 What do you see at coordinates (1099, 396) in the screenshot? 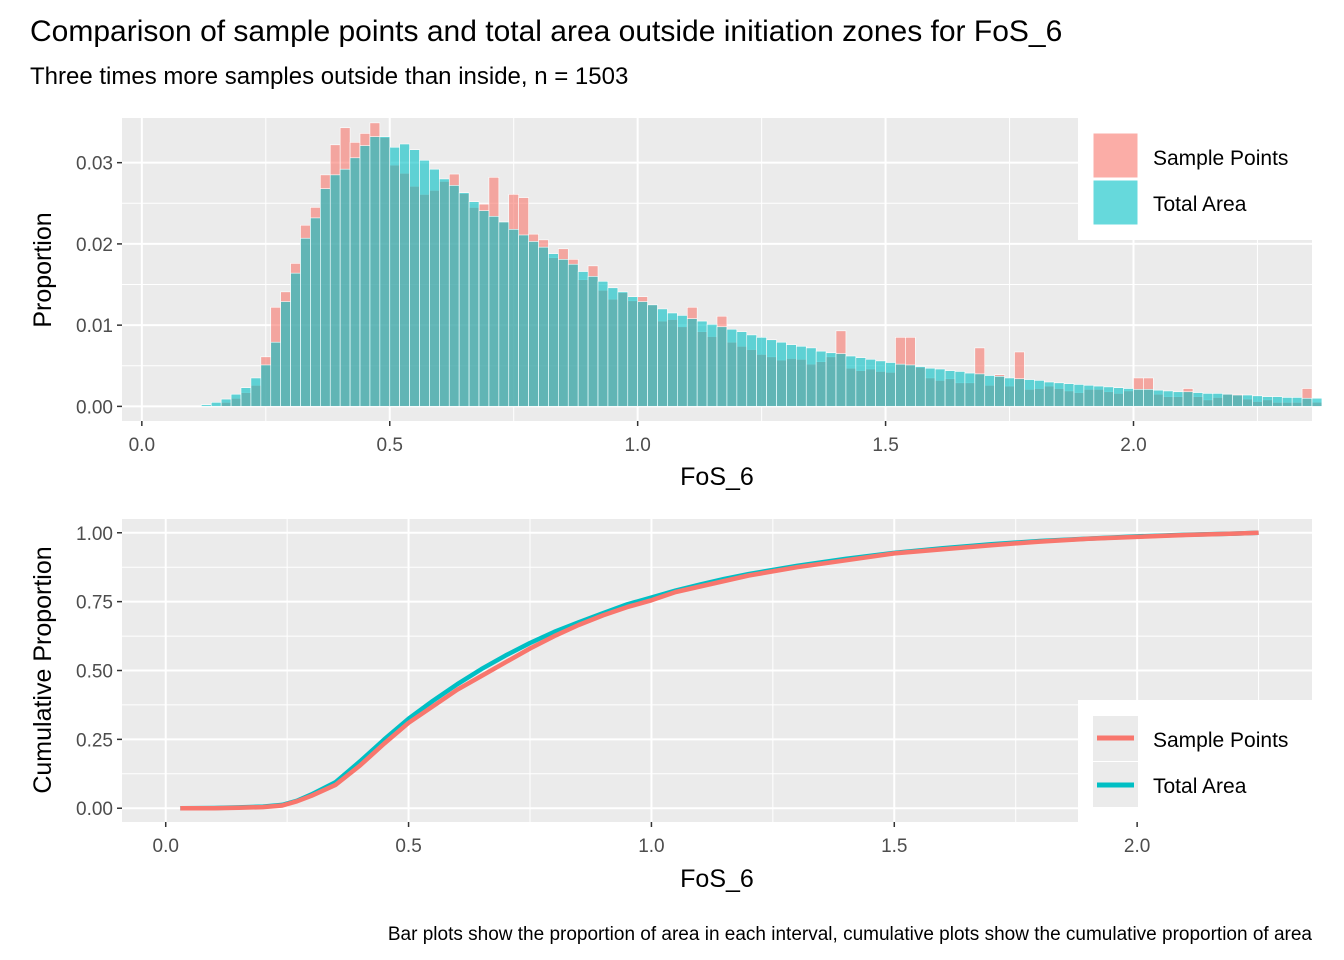
I see `bar-total-area-1.92` at bounding box center [1099, 396].